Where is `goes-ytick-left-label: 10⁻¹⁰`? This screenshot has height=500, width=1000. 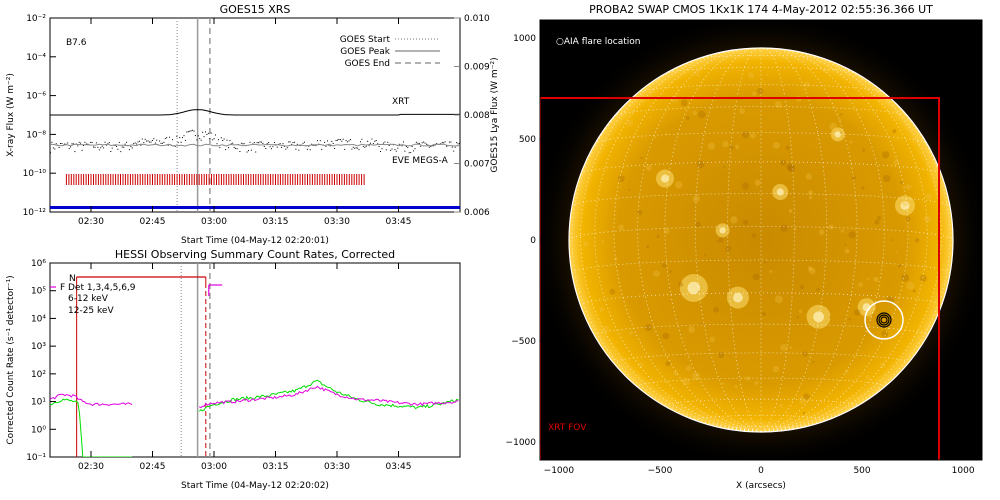
goes-ytick-left-label: 10⁻¹⁰ is located at coordinates (35, 174).